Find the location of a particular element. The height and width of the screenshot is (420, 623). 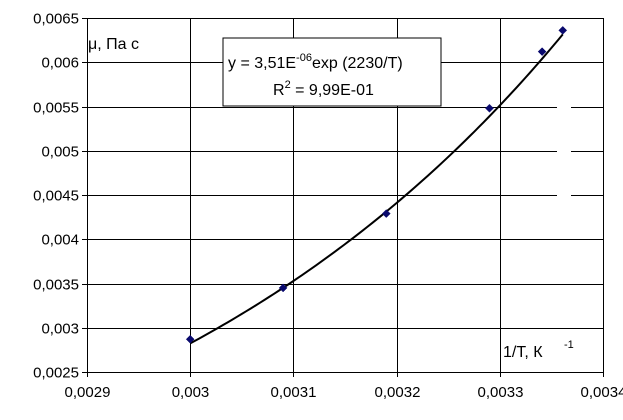

y-tick-label: 0,0065 is located at coordinates (56, 19).